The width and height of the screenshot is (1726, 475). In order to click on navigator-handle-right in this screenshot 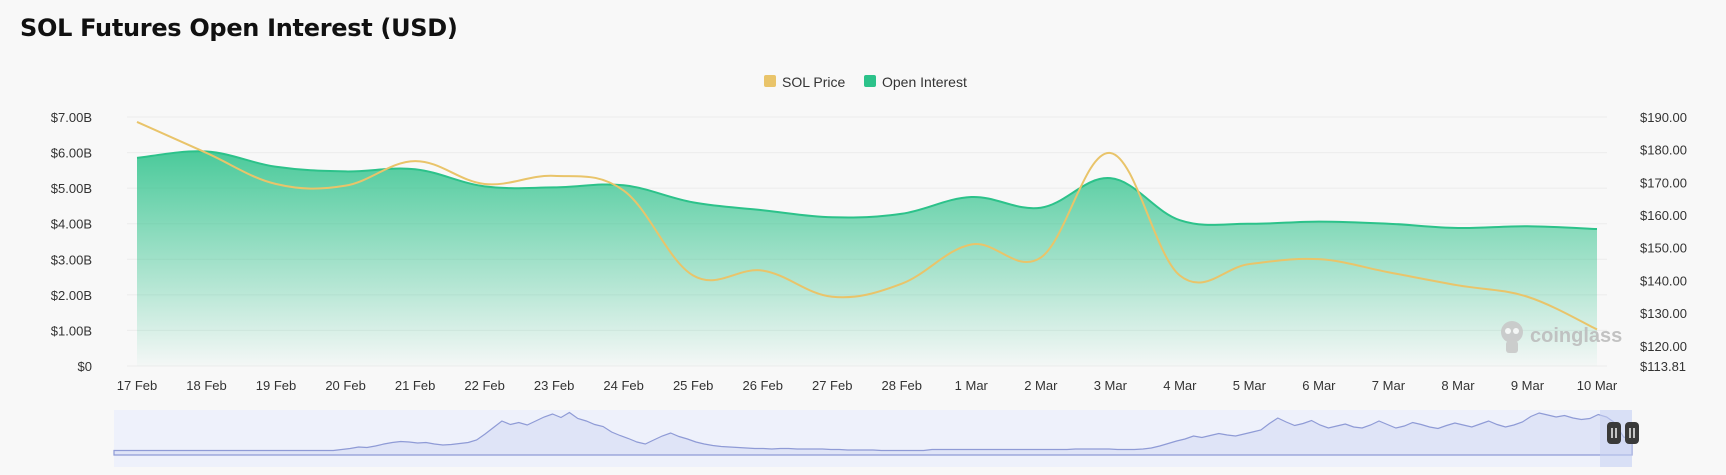, I will do `click(1632, 433)`.